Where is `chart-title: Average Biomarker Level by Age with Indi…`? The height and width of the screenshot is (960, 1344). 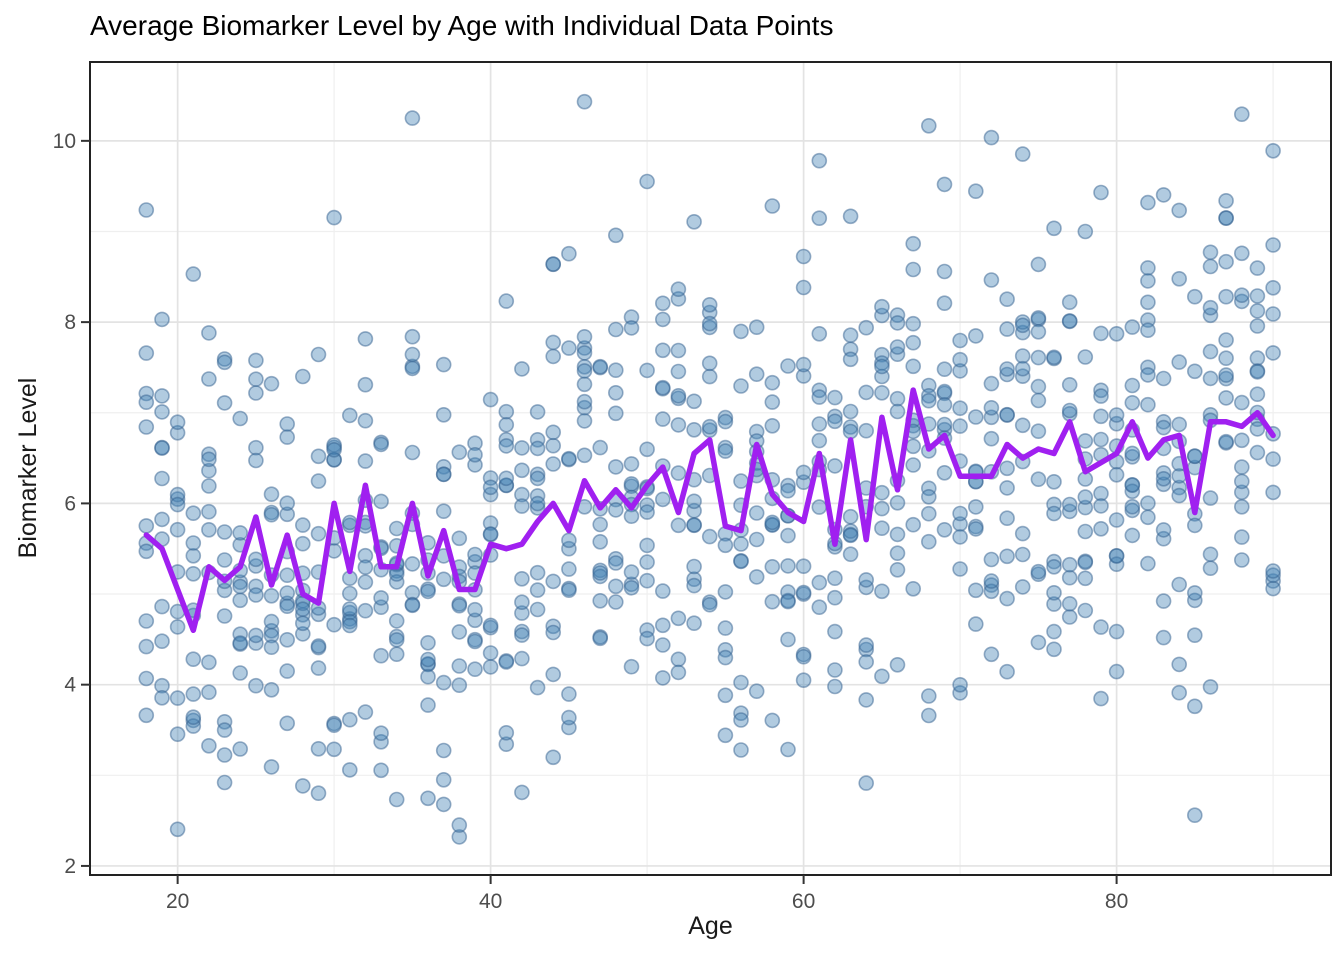 chart-title: Average Biomarker Level by Age with Indi… is located at coordinates (462, 25).